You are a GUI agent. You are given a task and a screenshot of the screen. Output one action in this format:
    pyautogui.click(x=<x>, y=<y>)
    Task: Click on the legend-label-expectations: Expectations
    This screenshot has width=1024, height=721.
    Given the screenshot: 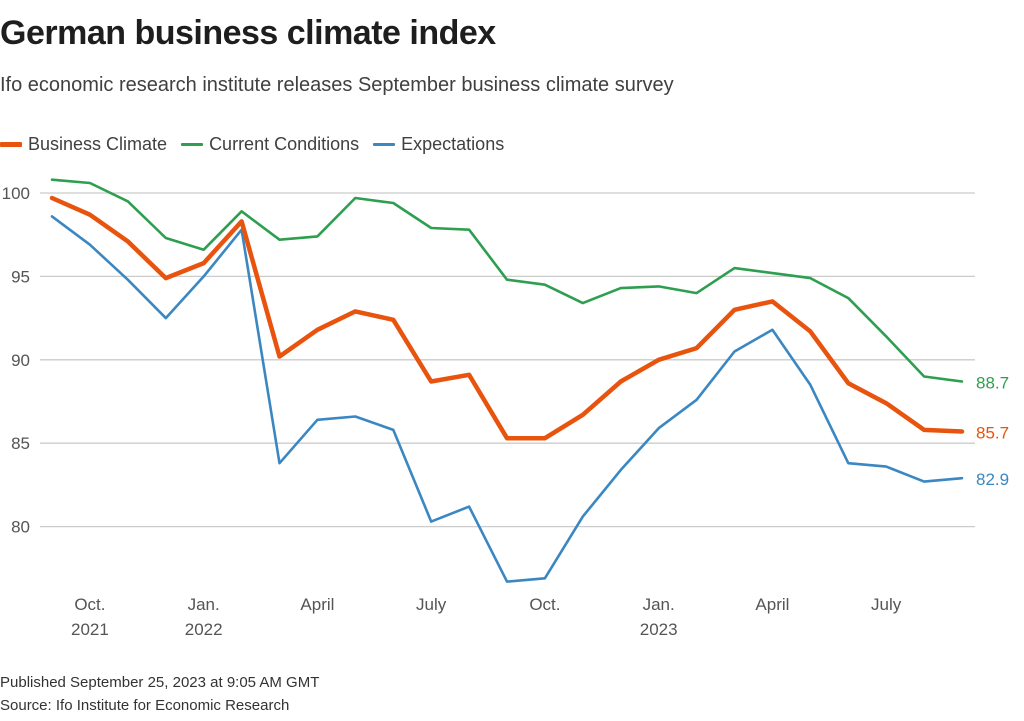 What is the action you would take?
    pyautogui.click(x=453, y=144)
    